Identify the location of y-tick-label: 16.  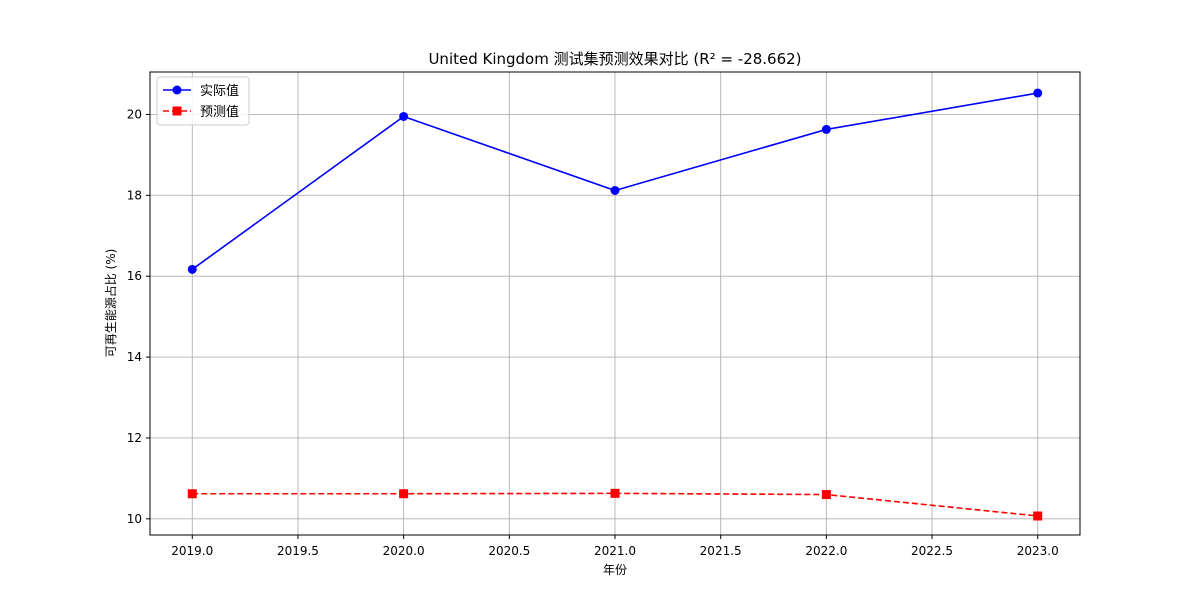
(134, 276).